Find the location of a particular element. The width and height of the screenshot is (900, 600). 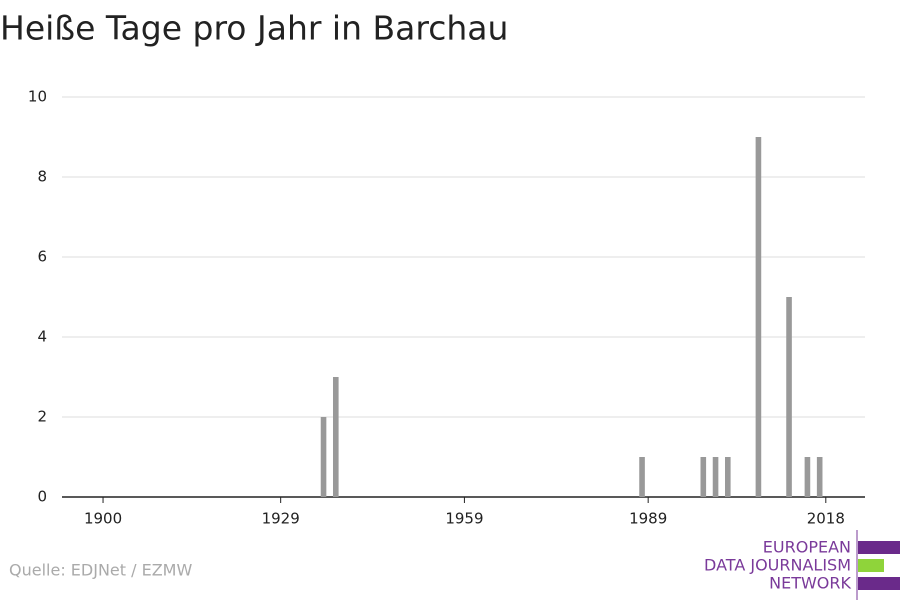

y-tick-label: 6 is located at coordinates (42, 257).